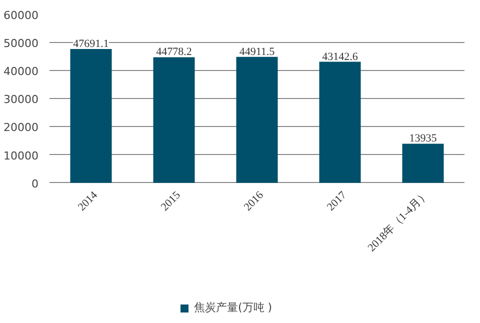  Describe the element at coordinates (174, 52) in the screenshot. I see `data-label: 44778.2` at that location.